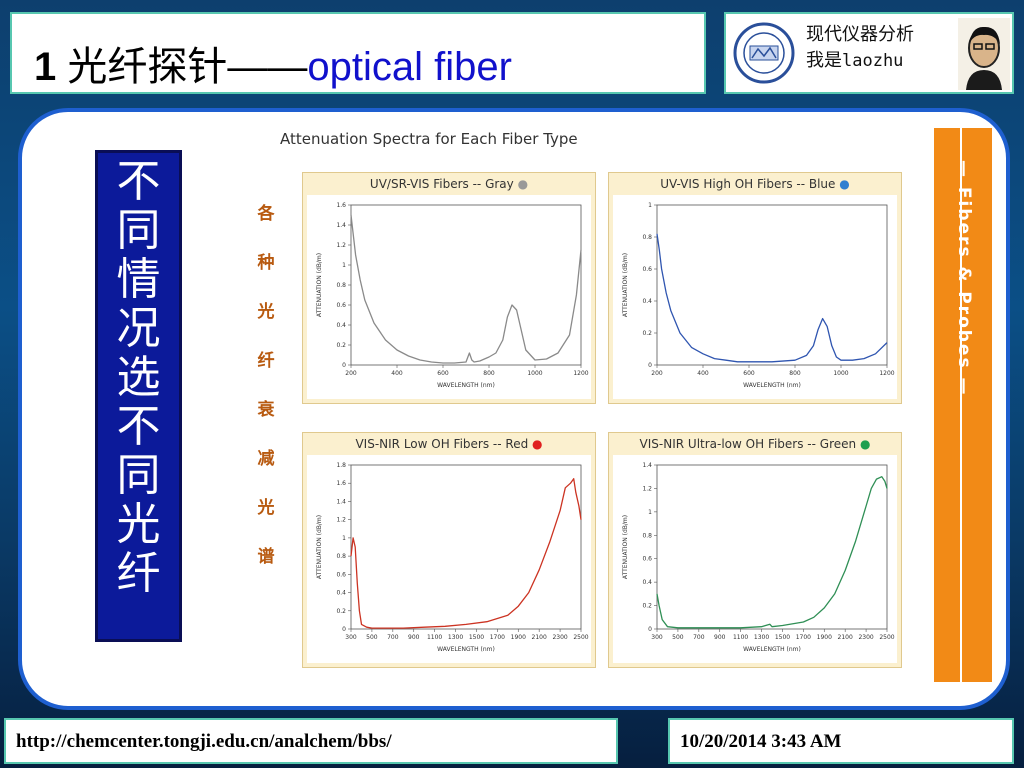  Describe the element at coordinates (984, 54) in the screenshot. I see `portrait-avatar-icon` at that location.